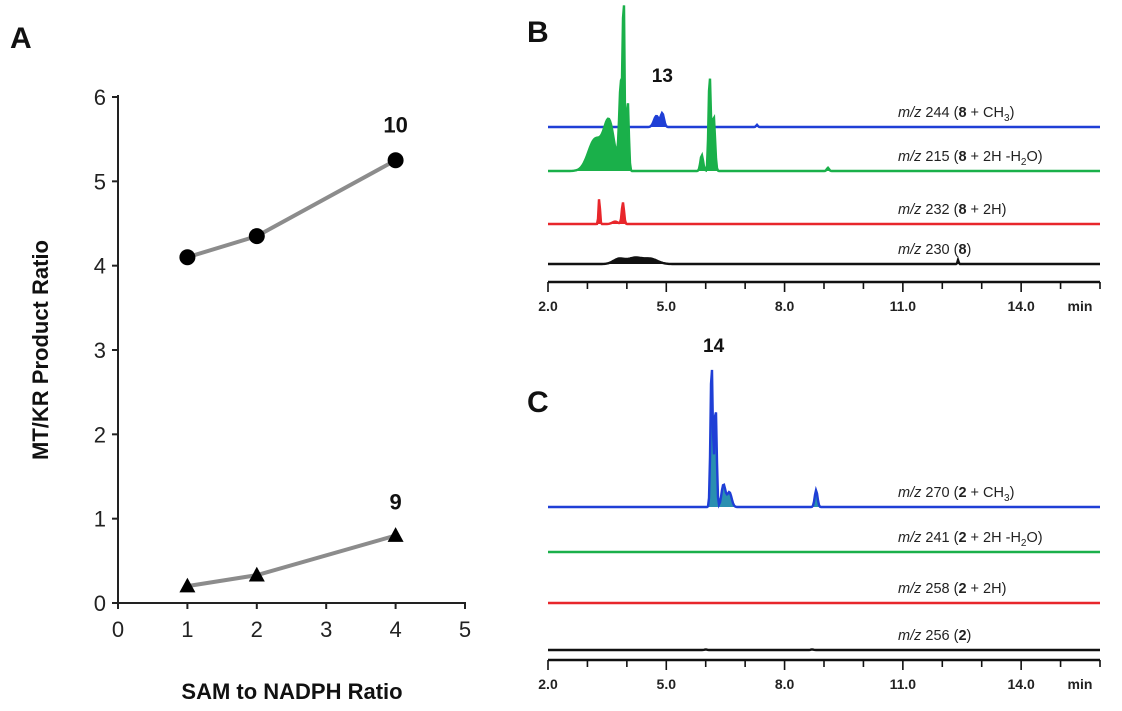 This screenshot has width=1122, height=711. Describe the element at coordinates (934, 250) in the screenshot. I see `trace-label: m/z 230 (8)` at that location.